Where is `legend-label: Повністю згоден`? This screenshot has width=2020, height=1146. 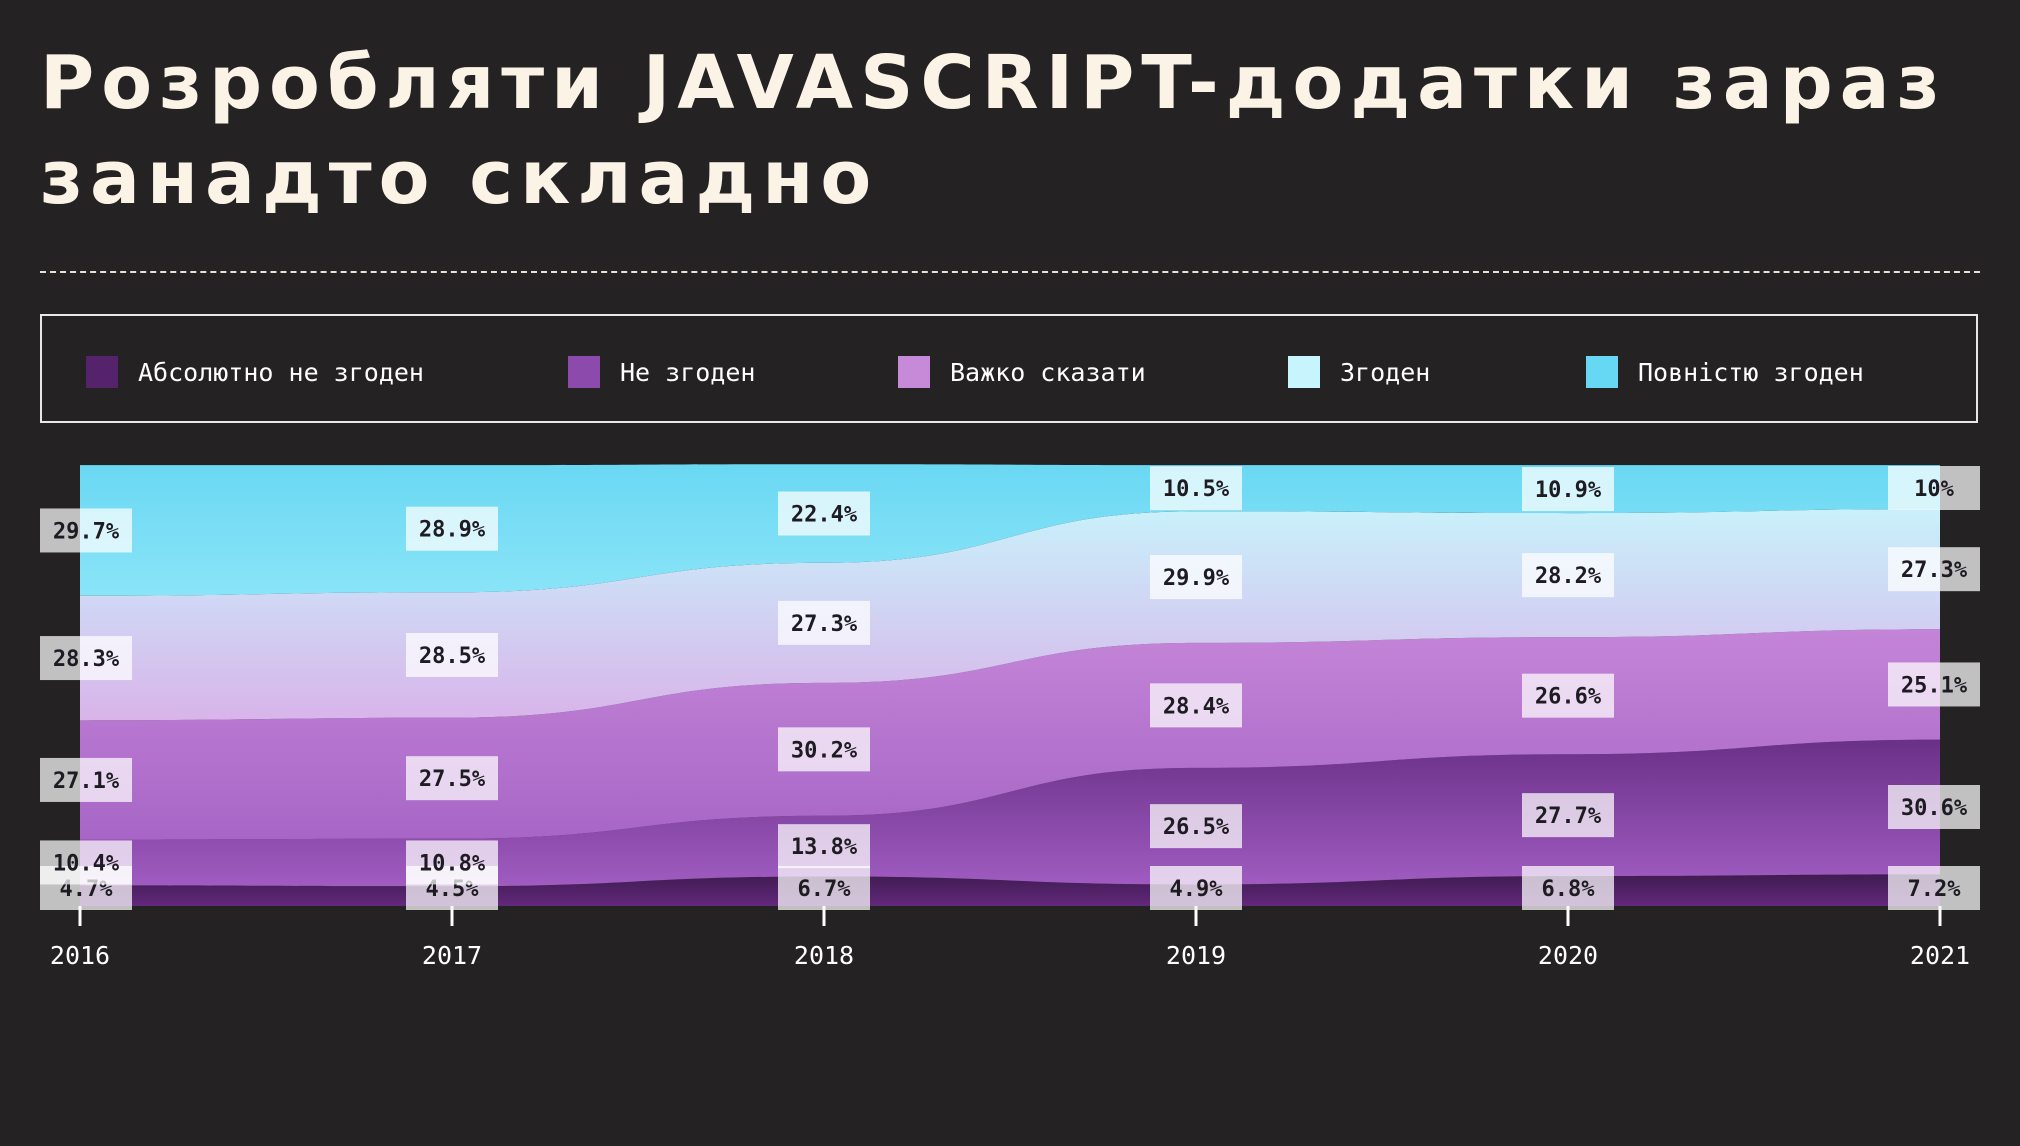
legend-label: Повністю згоден is located at coordinates (1751, 372).